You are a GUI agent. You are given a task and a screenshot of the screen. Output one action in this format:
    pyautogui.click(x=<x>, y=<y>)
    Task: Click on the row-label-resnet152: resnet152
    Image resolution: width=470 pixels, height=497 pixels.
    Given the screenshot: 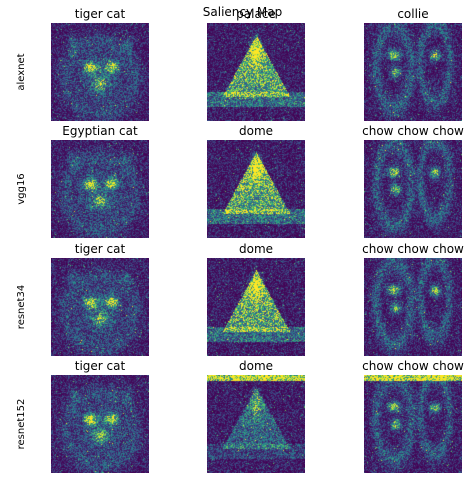 What is the action you would take?
    pyautogui.click(x=21, y=424)
    